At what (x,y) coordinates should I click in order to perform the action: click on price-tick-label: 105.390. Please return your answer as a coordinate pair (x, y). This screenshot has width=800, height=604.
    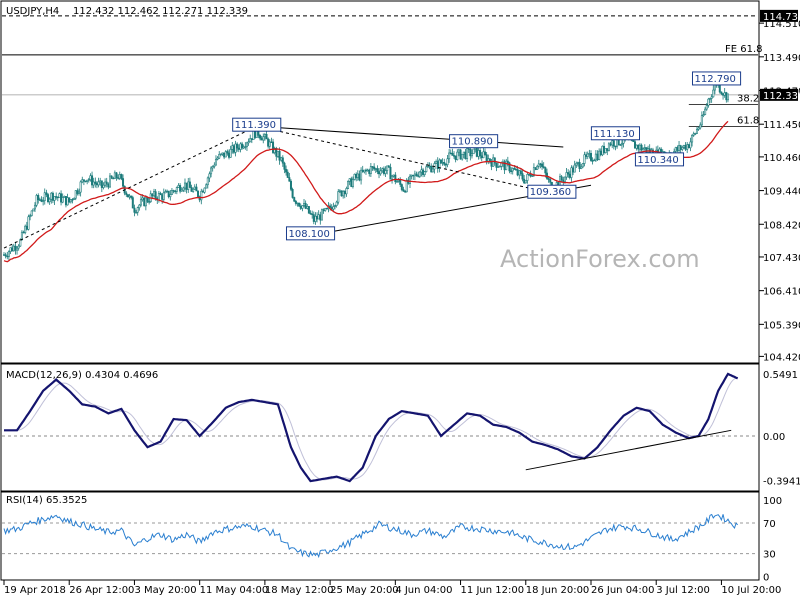
    Looking at the image, I should click on (781, 325).